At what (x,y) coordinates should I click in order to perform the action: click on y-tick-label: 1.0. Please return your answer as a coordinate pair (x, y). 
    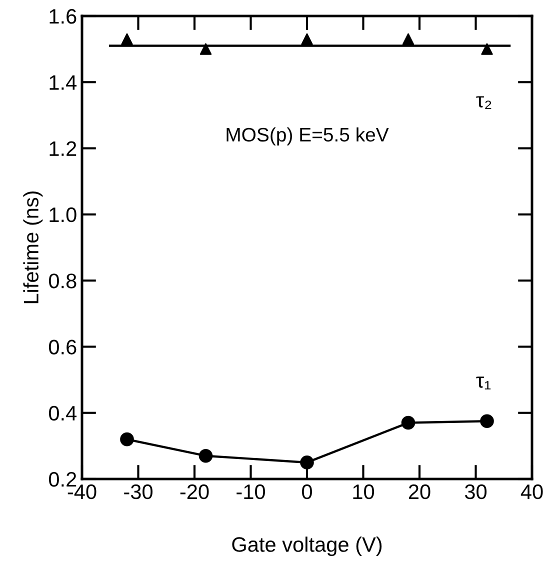
    Looking at the image, I should click on (63, 214).